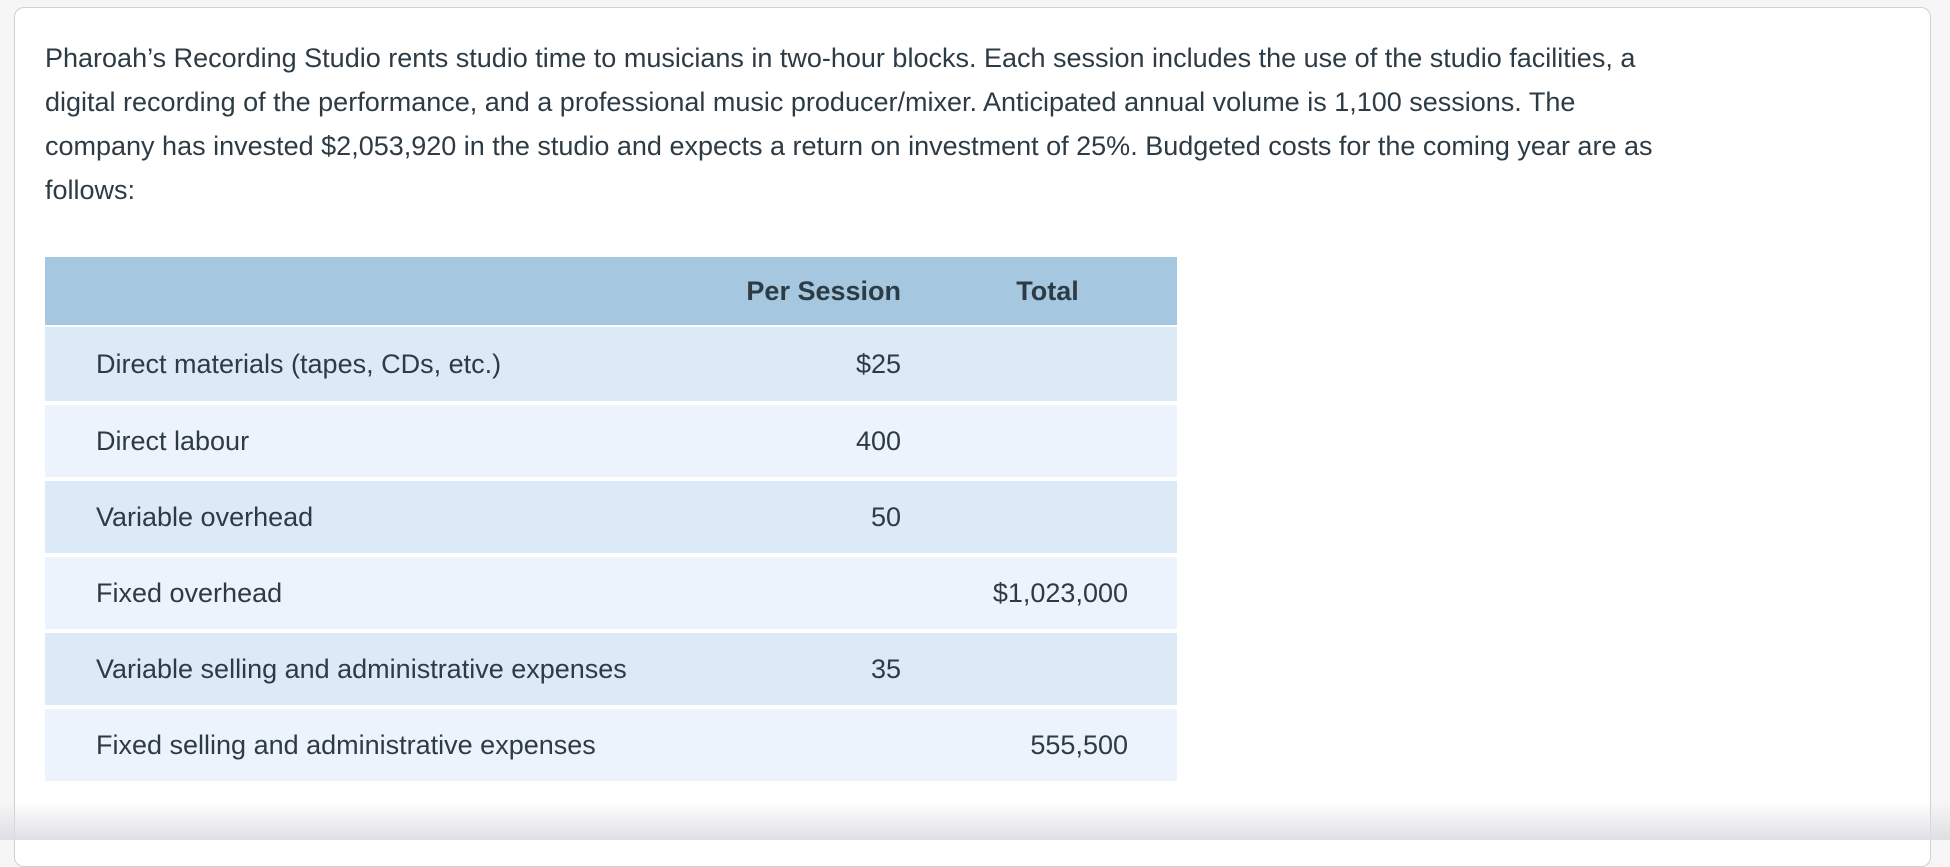 This screenshot has height=867, width=1950. Describe the element at coordinates (807, 291) in the screenshot. I see `header-per-session: Per Session` at that location.